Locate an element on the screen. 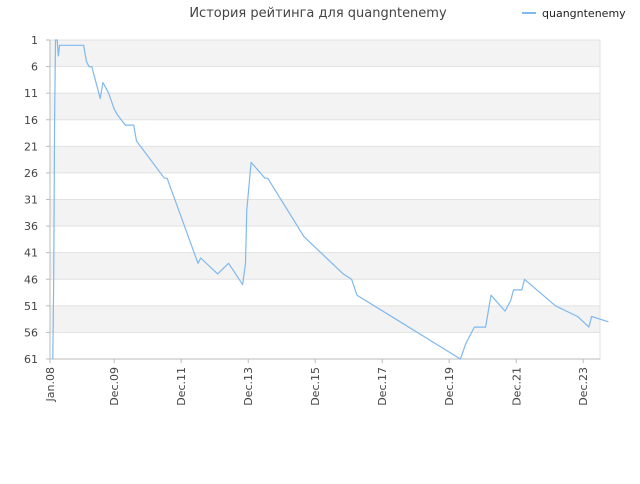 The width and height of the screenshot is (640, 484). y-tick-label: 21 is located at coordinates (31, 146).